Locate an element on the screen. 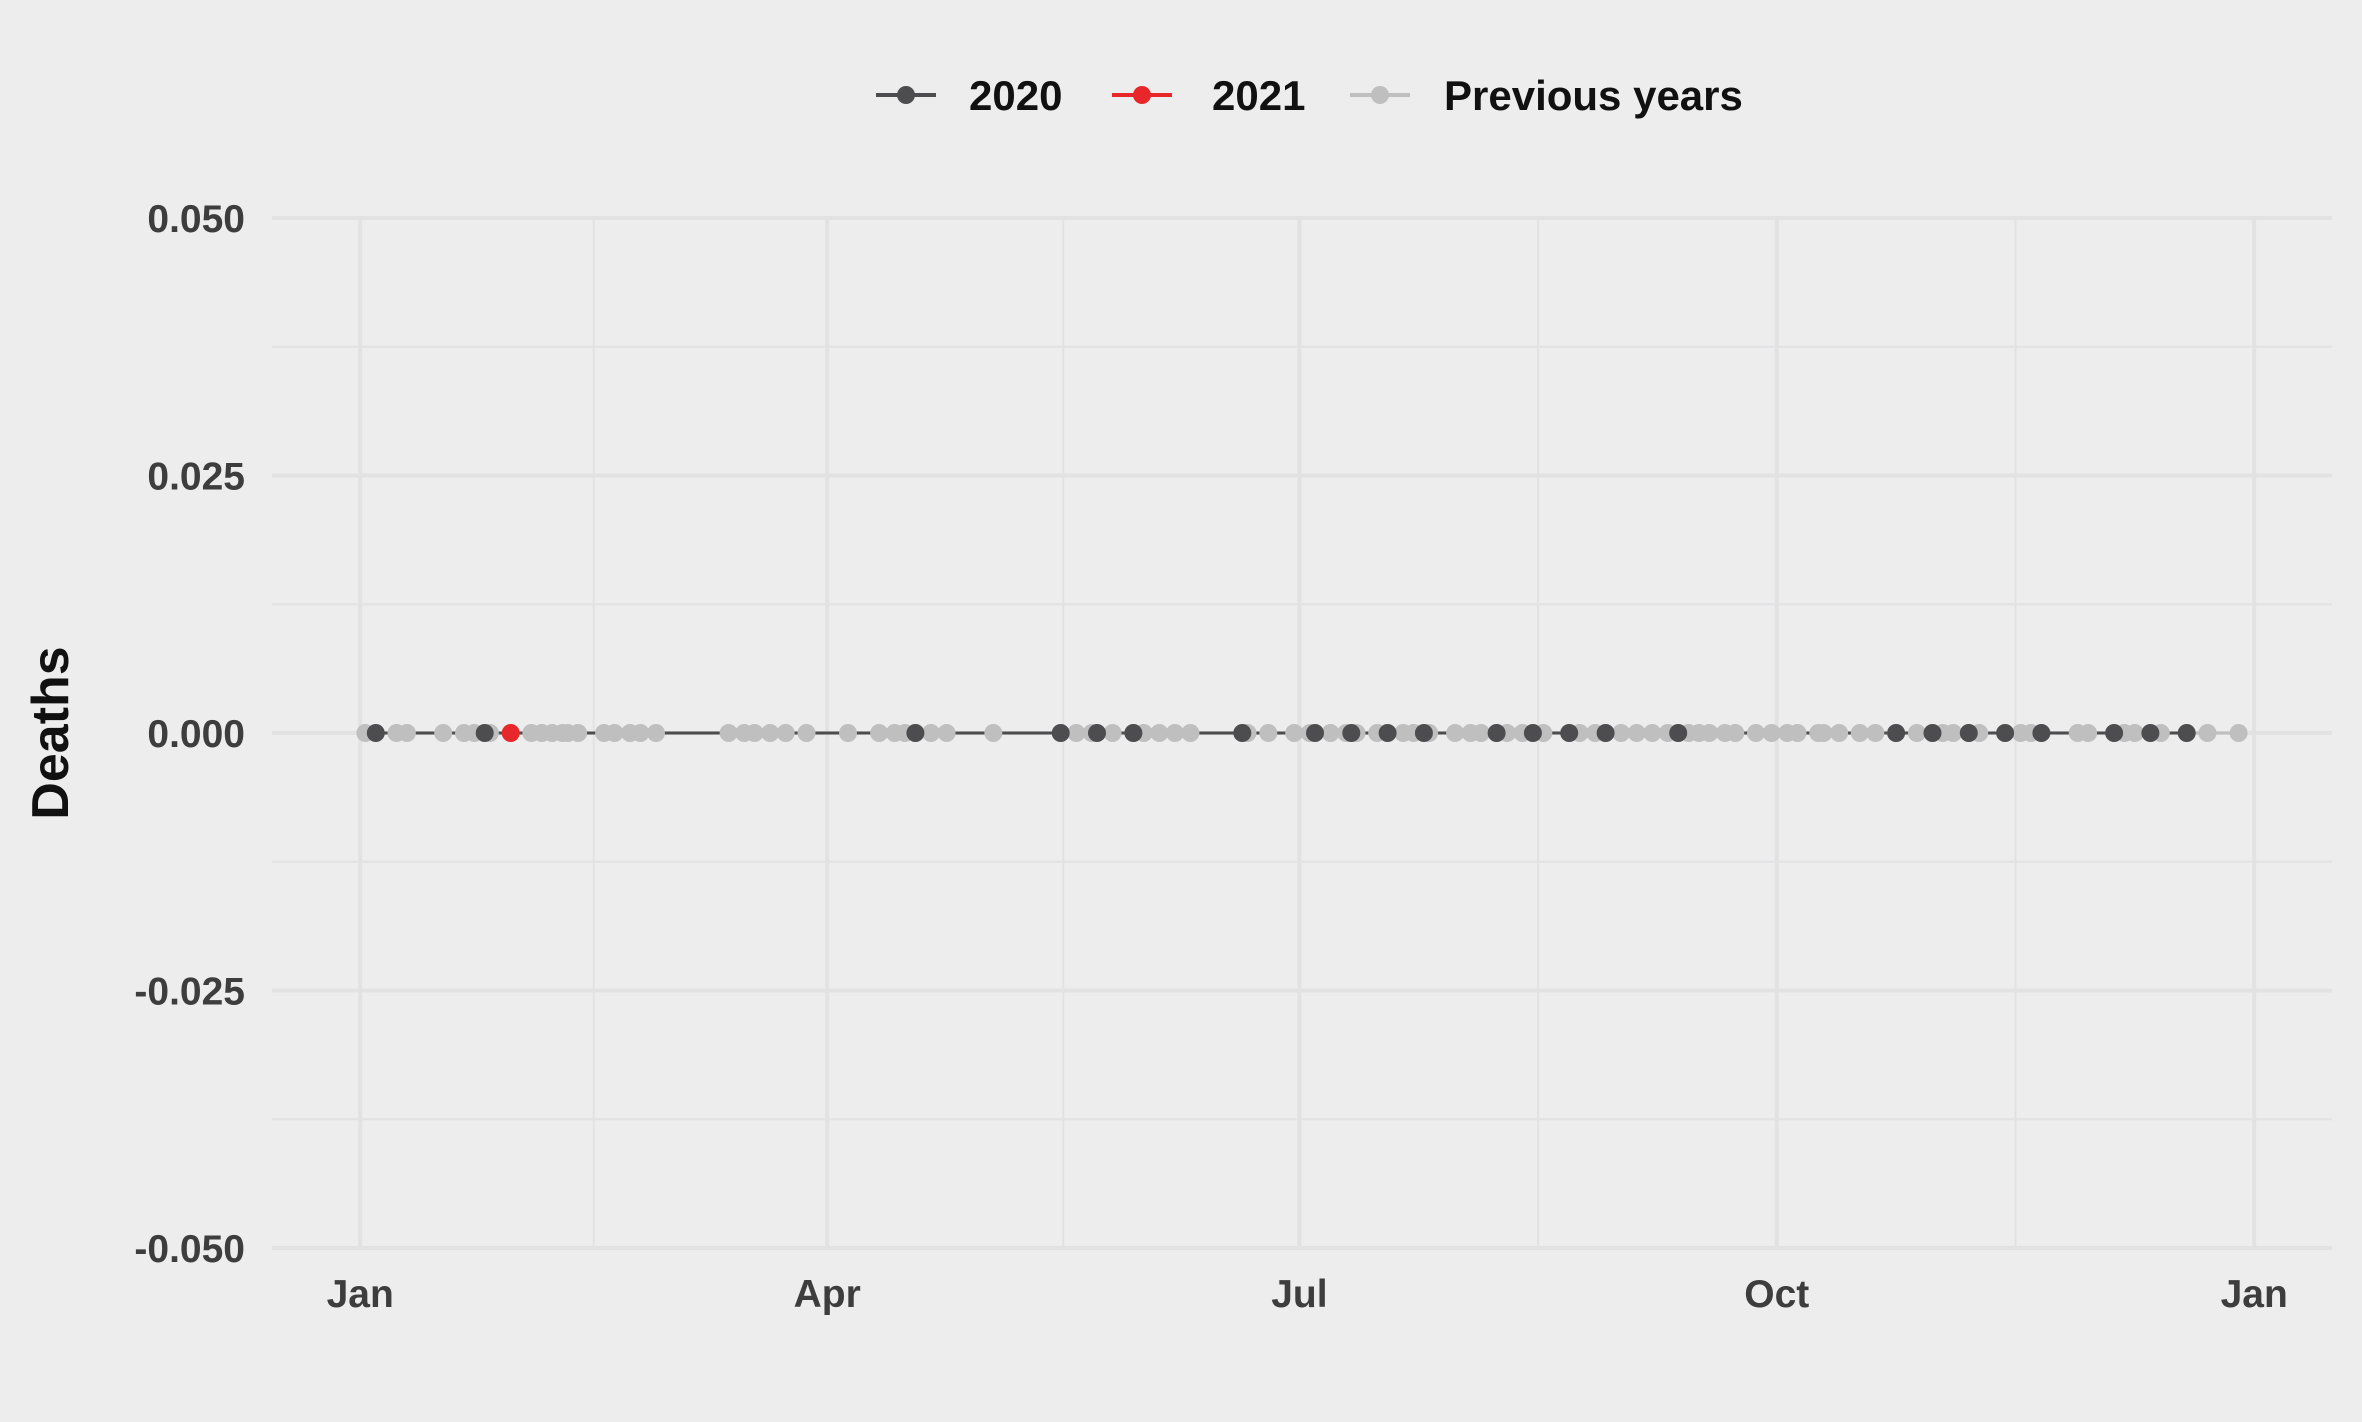  y-tick-label: 0.000 is located at coordinates (196, 734).